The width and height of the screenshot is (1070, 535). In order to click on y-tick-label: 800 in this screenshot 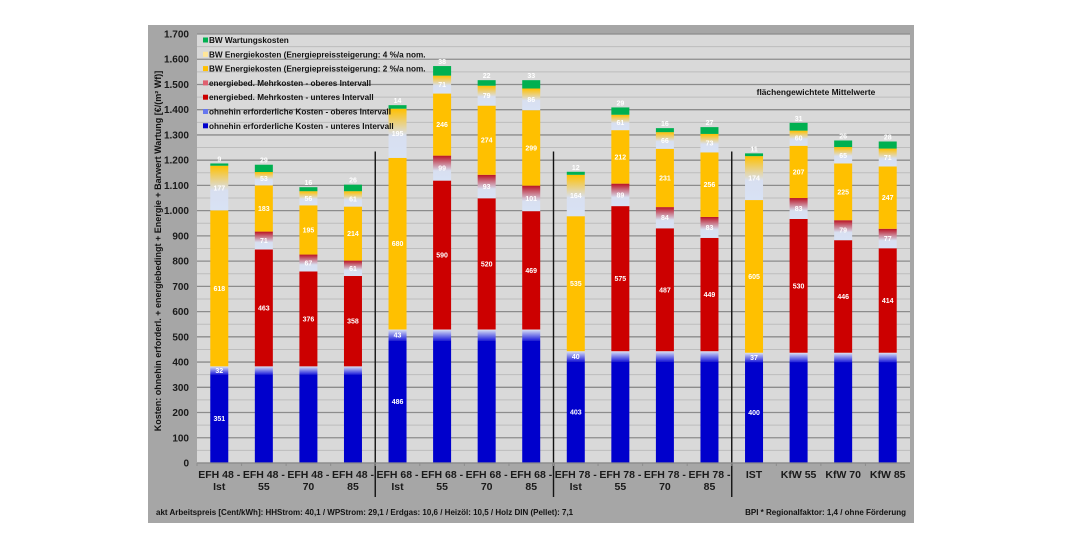, I will do `click(180, 262)`.